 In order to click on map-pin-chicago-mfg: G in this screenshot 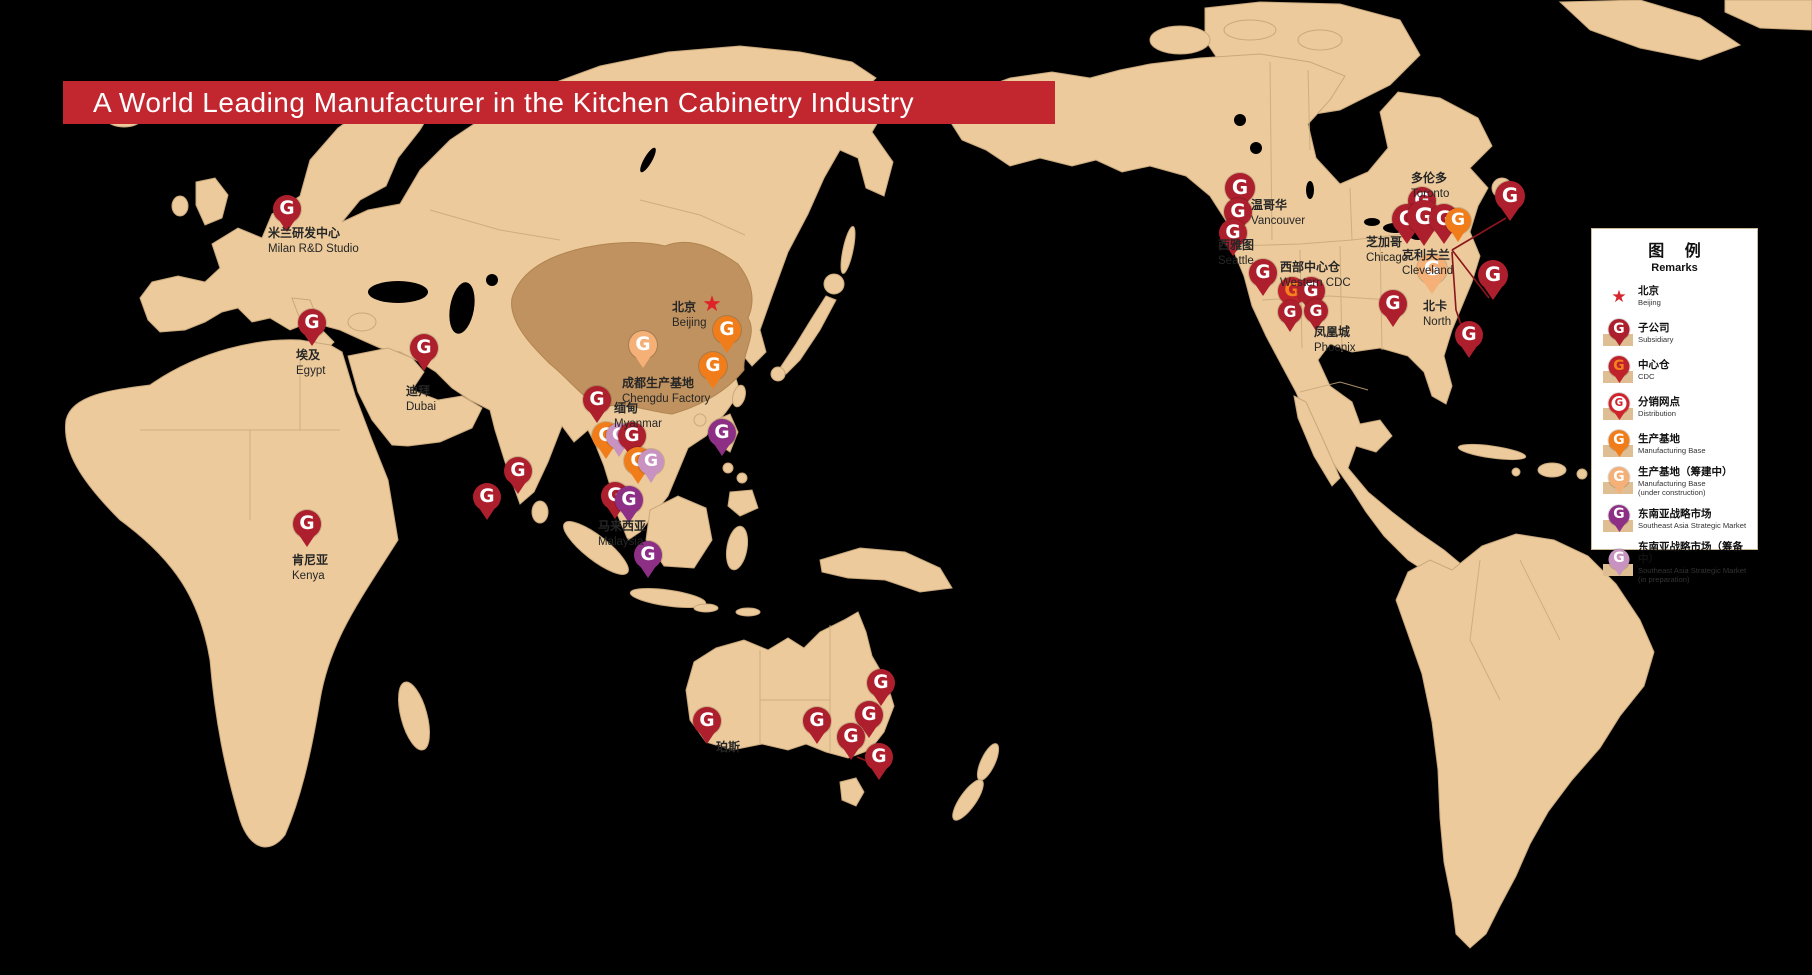, I will do `click(1458, 225)`.